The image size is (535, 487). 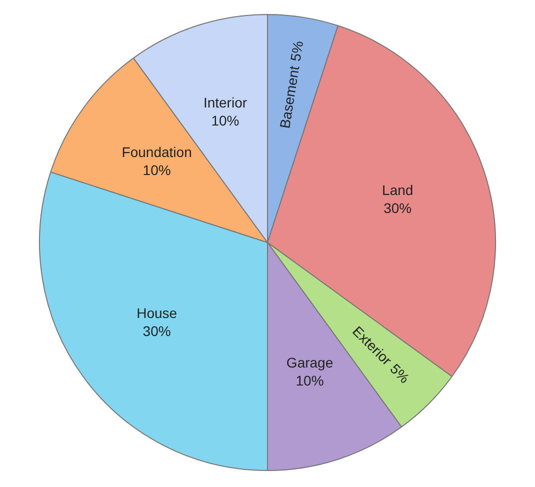 What do you see at coordinates (157, 312) in the screenshot?
I see `slice-label: House` at bounding box center [157, 312].